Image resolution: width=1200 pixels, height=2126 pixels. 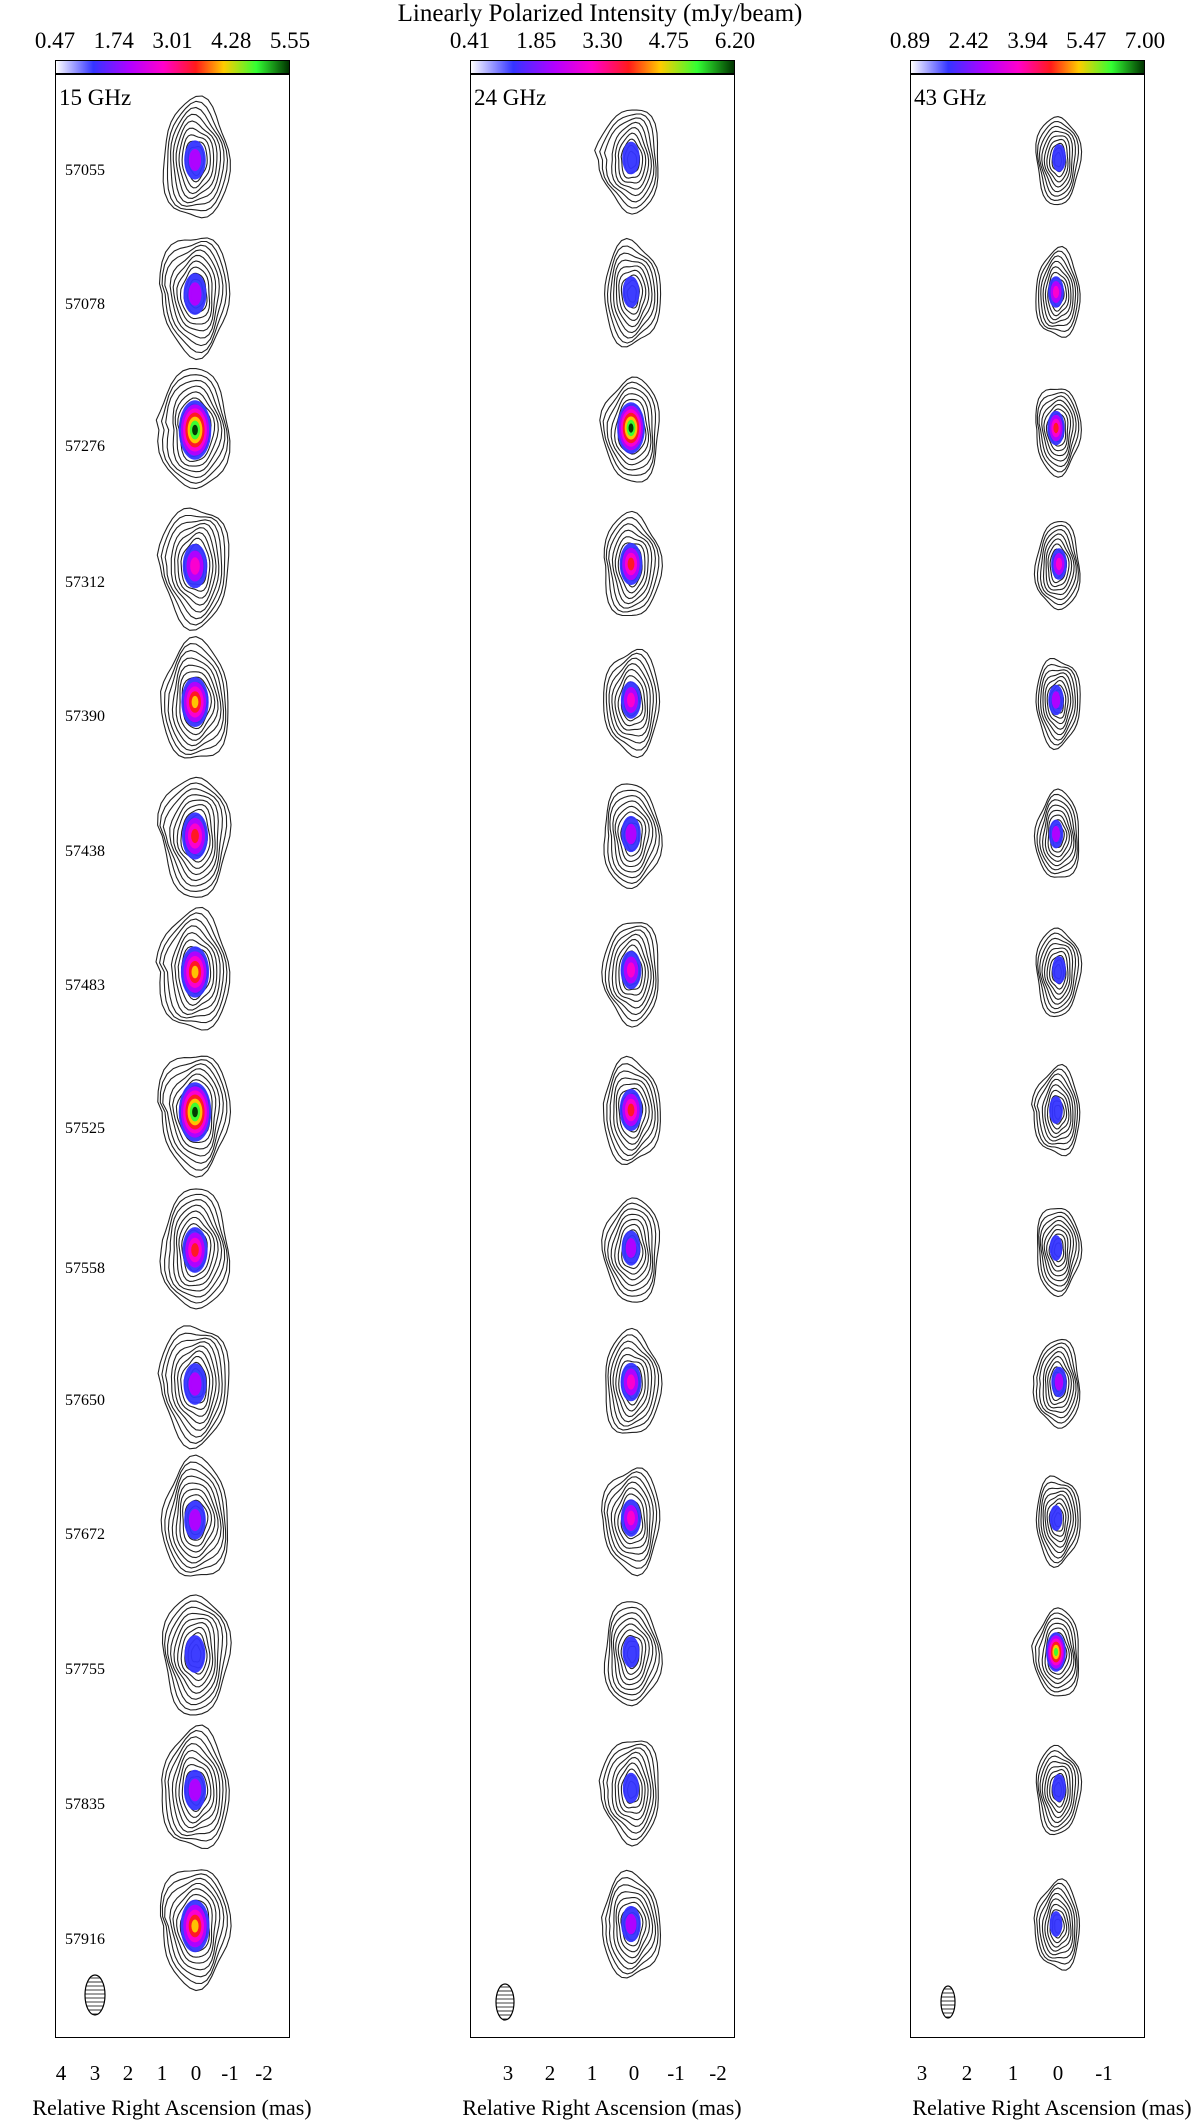 What do you see at coordinates (85, 985) in the screenshot?
I see `epoch-label: 57483` at bounding box center [85, 985].